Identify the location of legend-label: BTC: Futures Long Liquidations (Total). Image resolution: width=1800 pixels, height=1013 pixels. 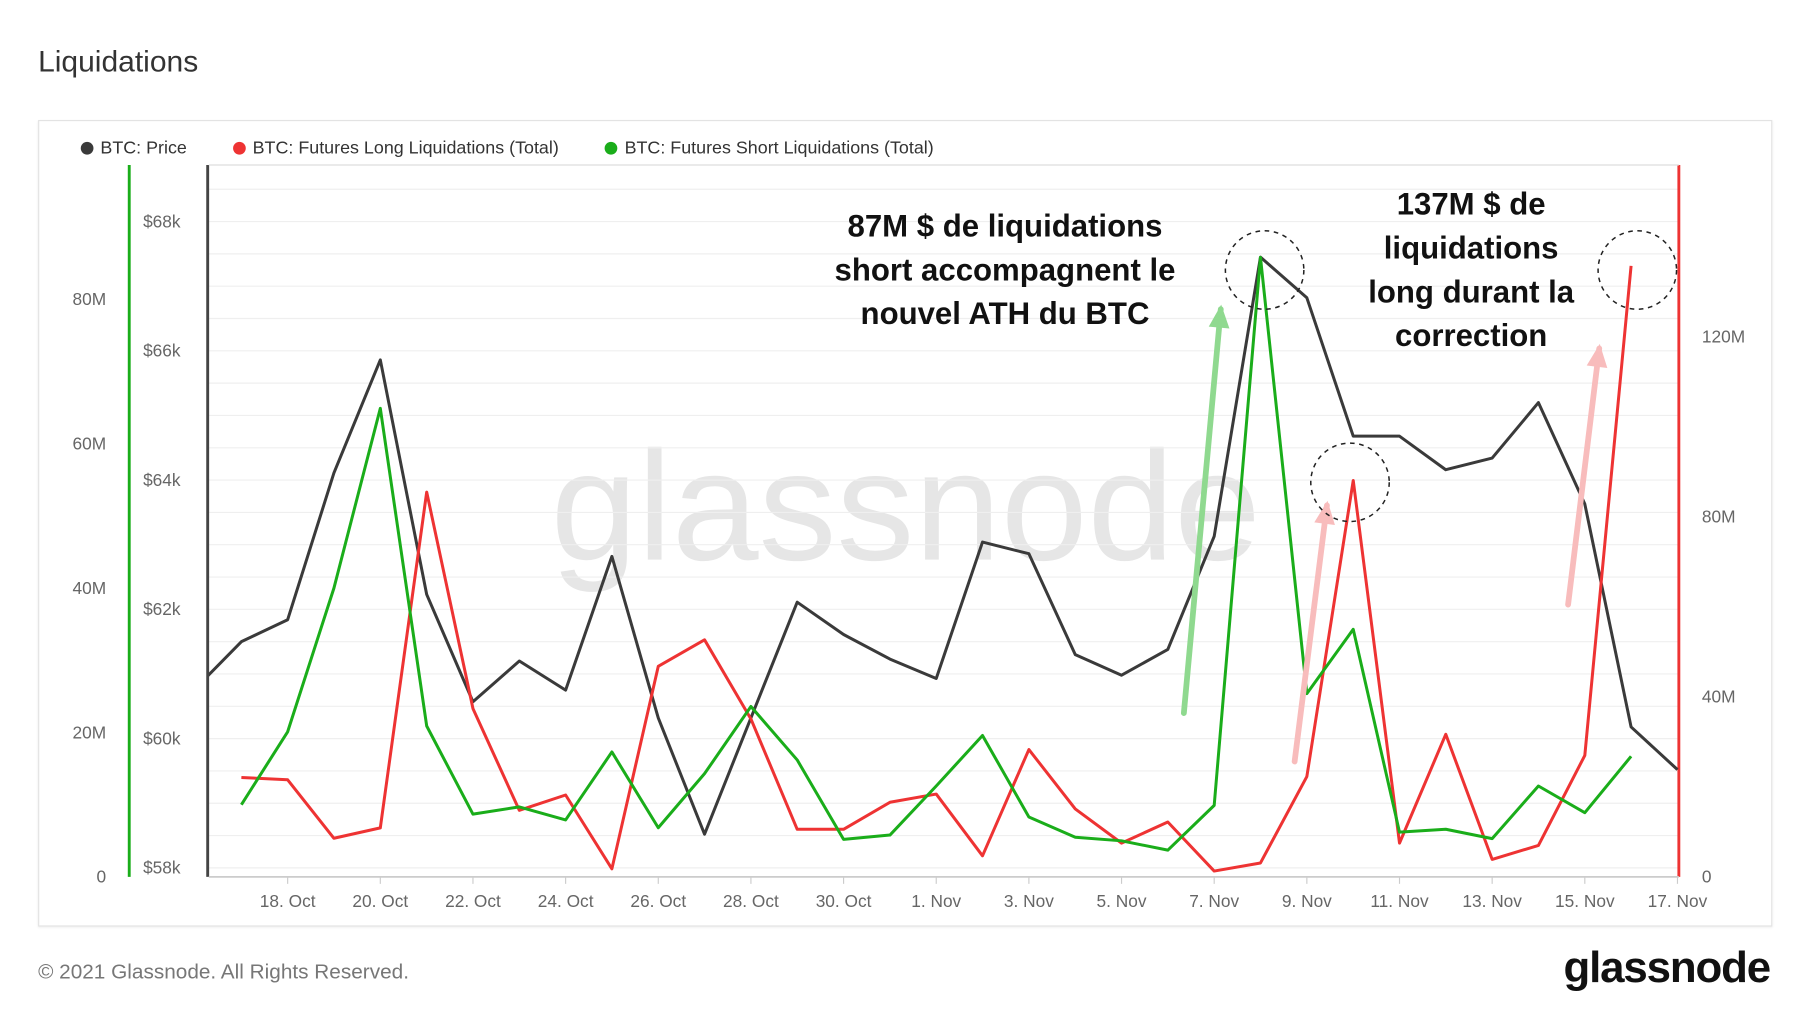
(405, 148).